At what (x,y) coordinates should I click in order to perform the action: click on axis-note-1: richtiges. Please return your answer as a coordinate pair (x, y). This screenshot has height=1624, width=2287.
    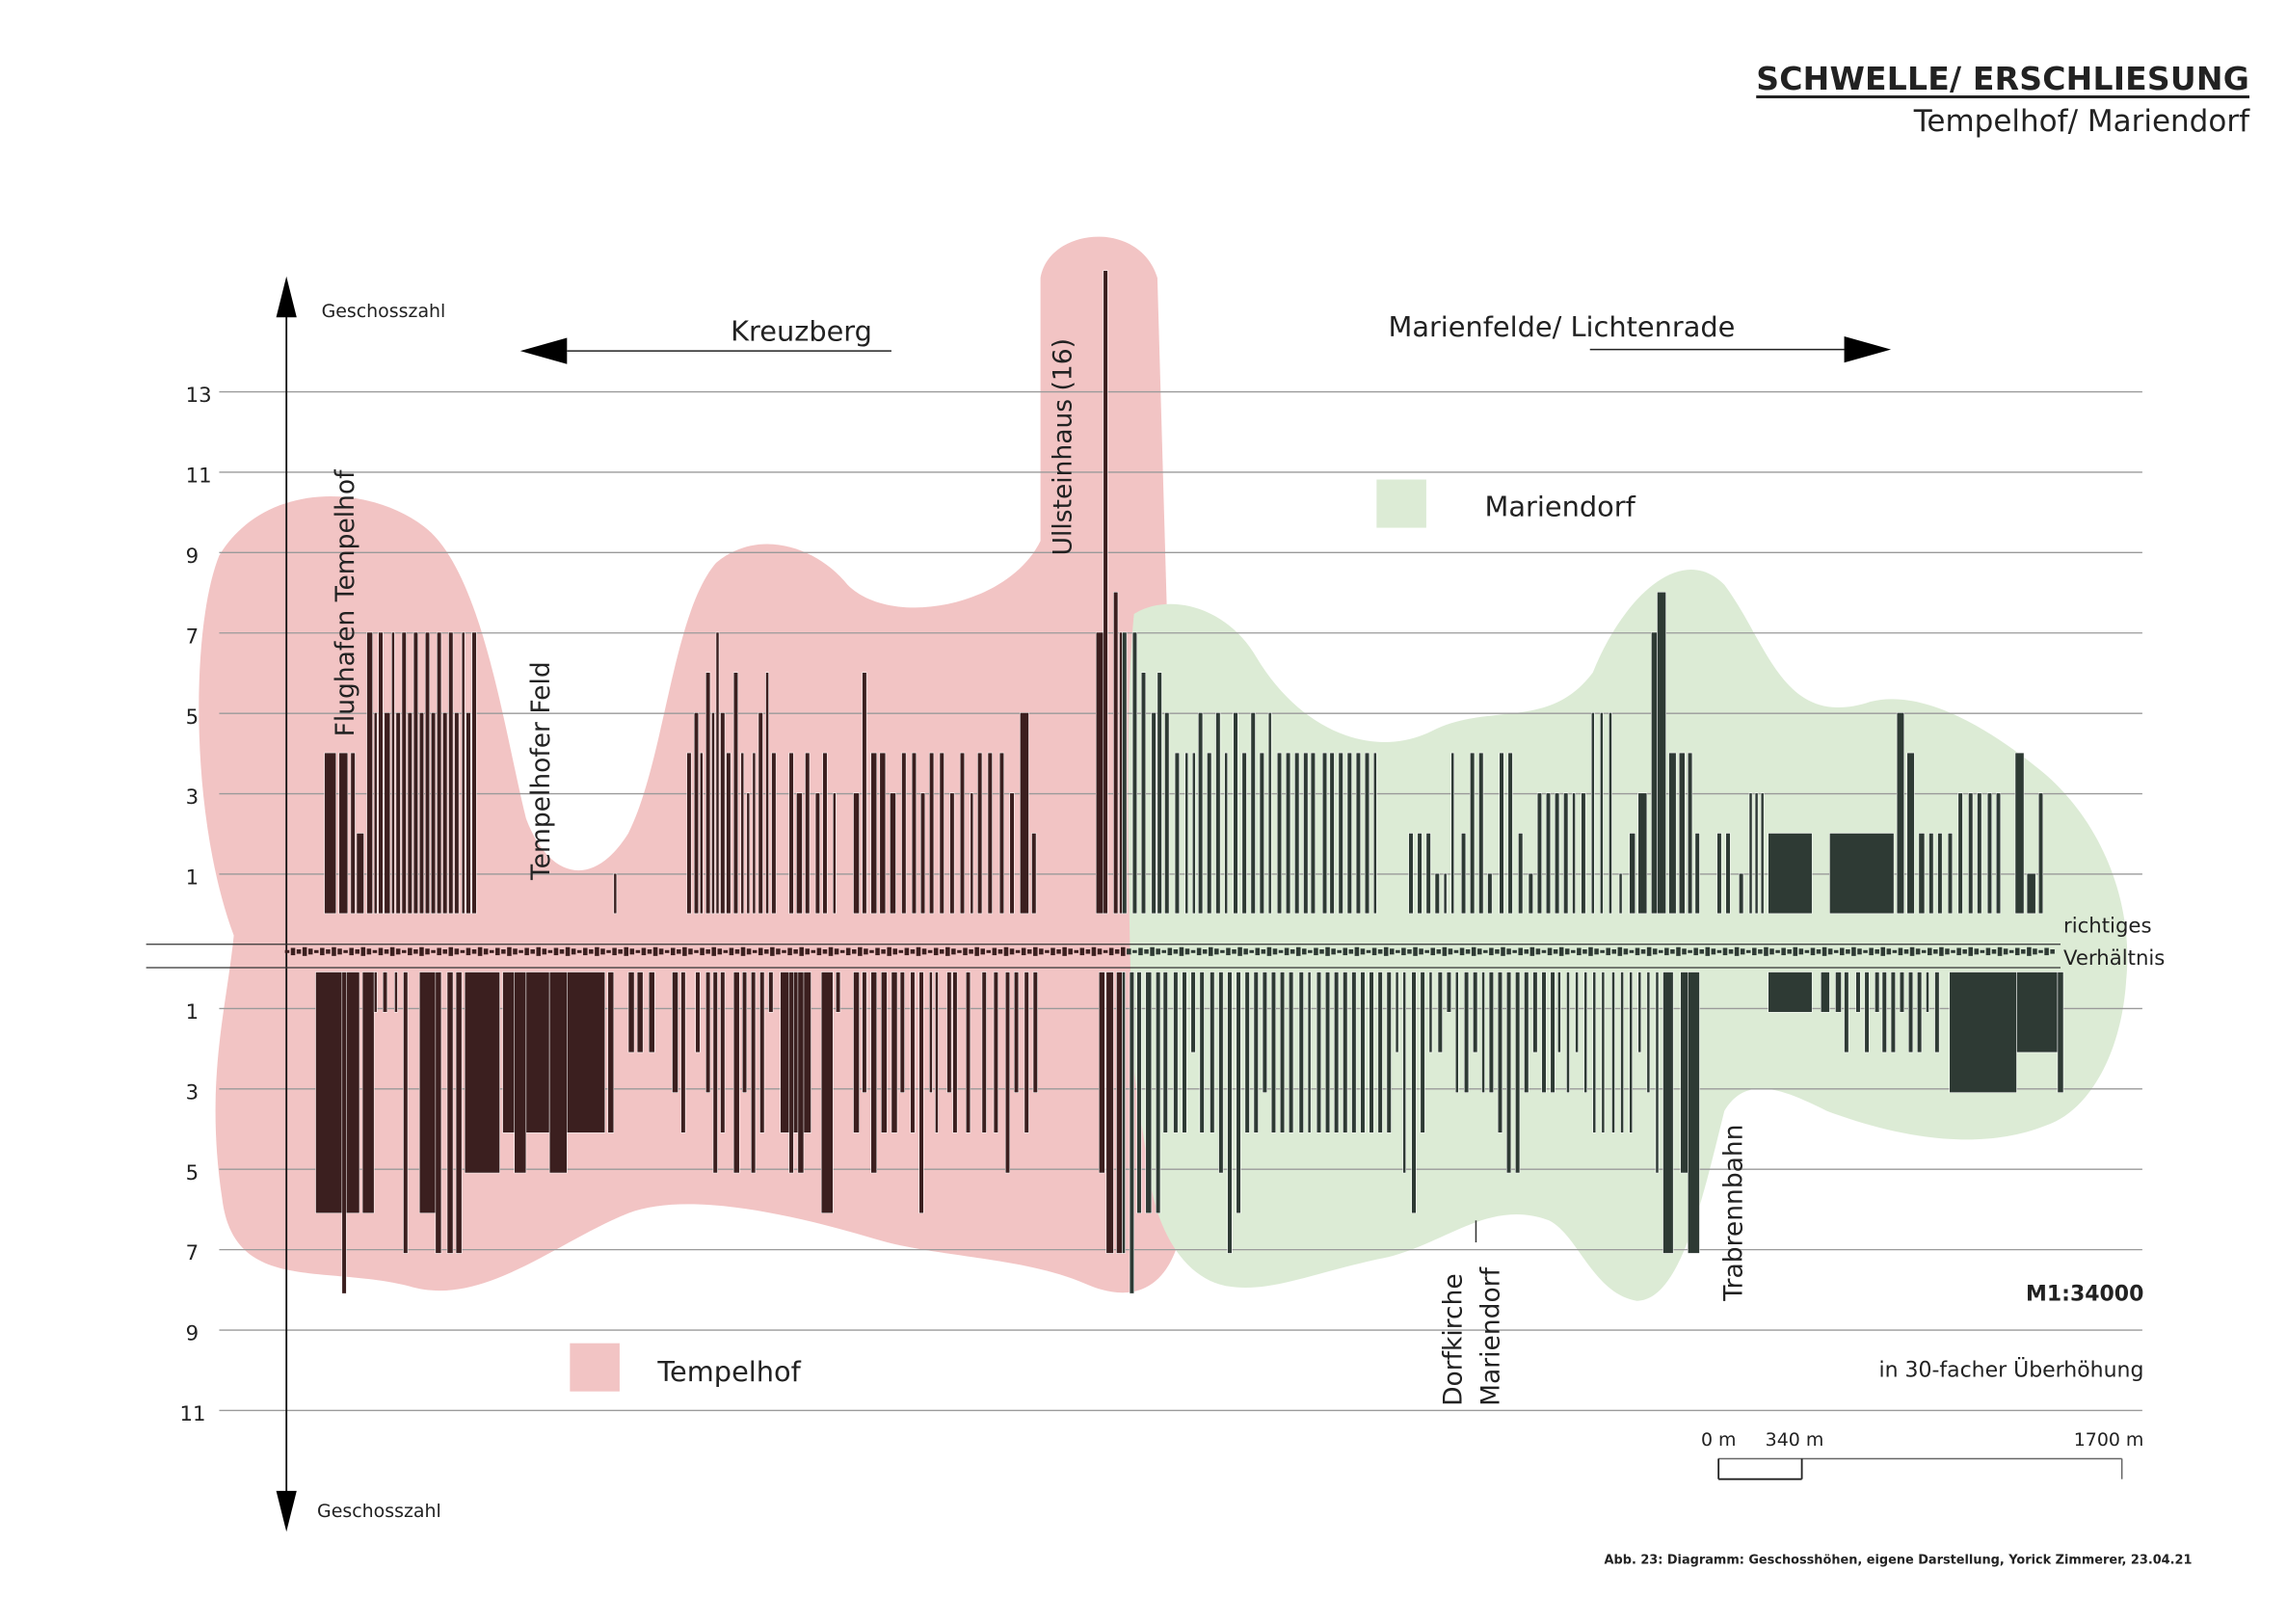
    Looking at the image, I should click on (2107, 927).